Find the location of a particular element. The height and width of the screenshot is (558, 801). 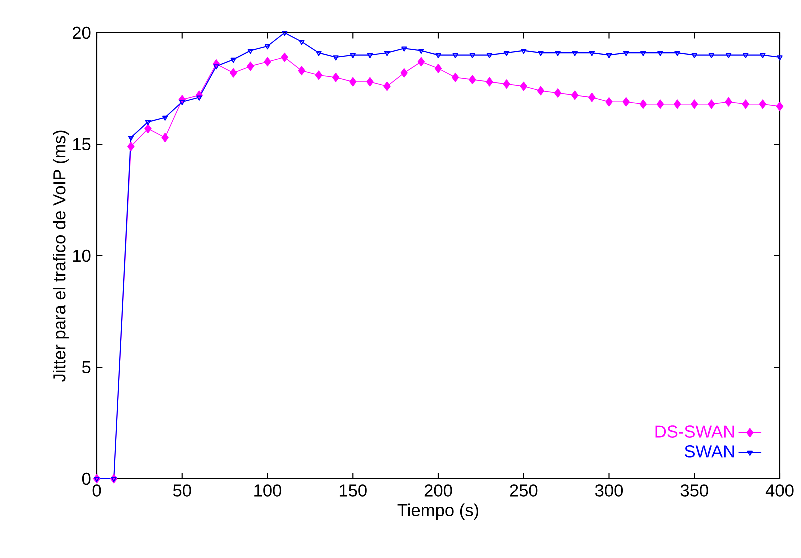

x-tick-label: 100 is located at coordinates (268, 490).